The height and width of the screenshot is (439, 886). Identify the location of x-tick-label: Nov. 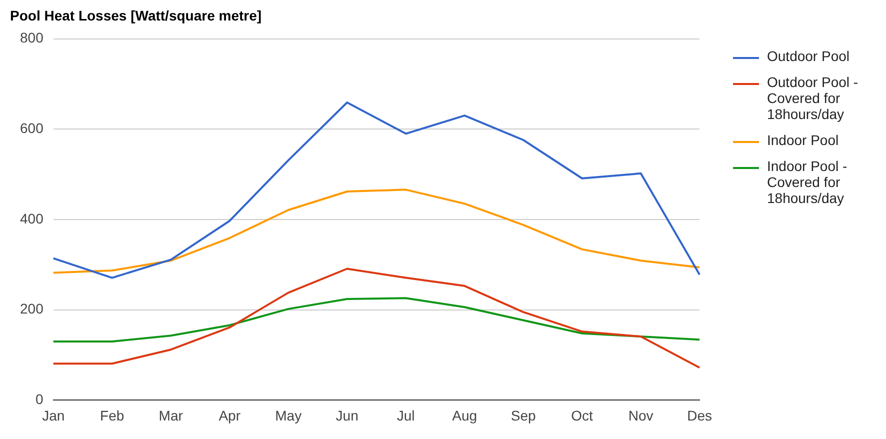
(641, 415).